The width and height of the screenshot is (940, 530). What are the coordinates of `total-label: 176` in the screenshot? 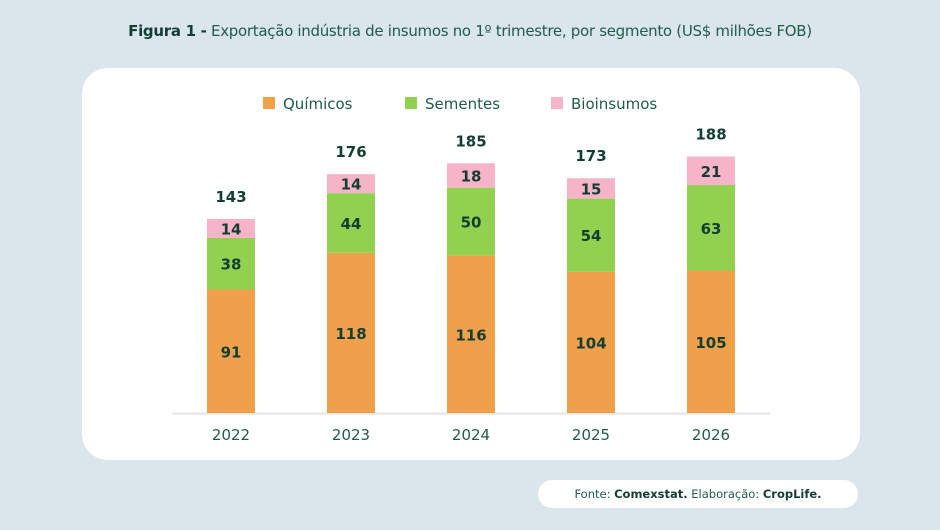 It's located at (350, 152).